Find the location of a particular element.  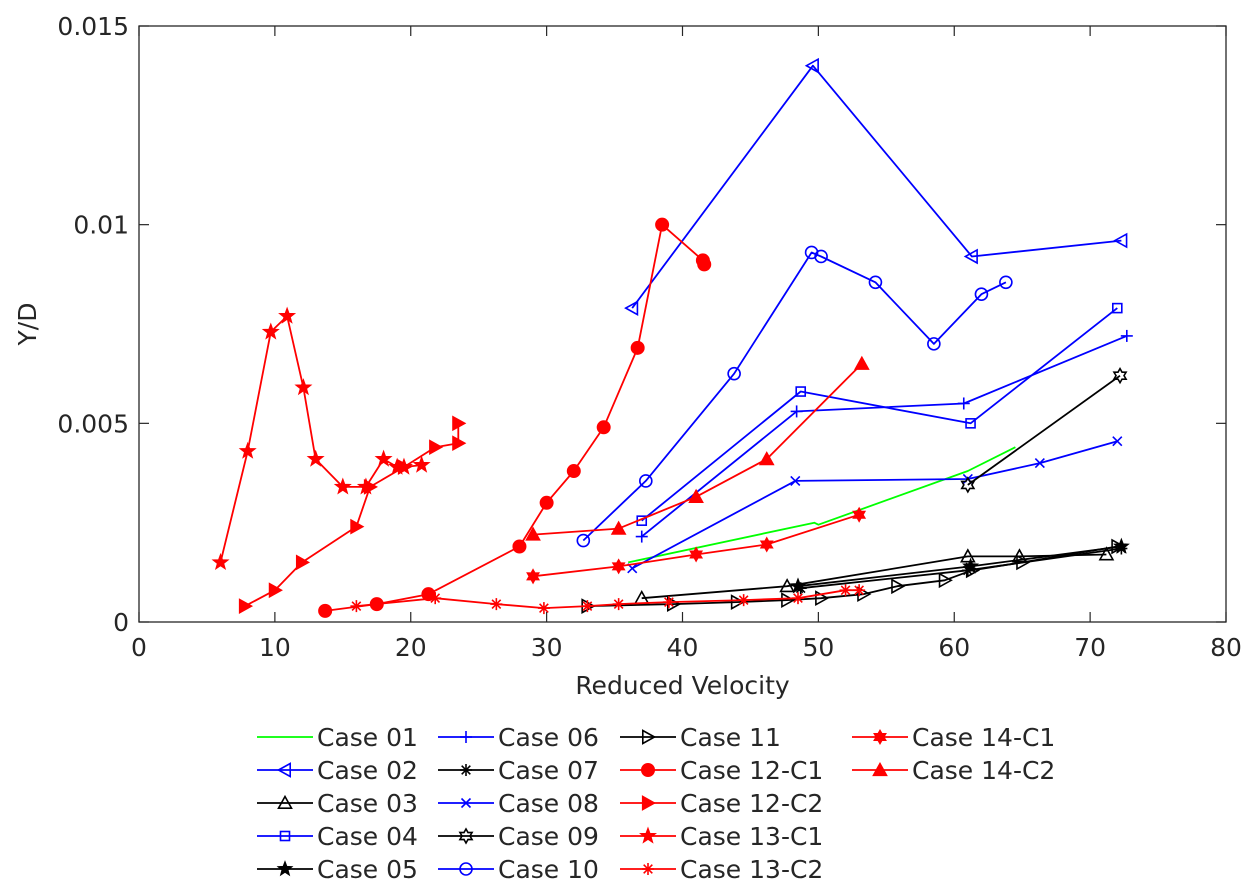

legend-entry-case-04: Case 04 is located at coordinates (337, 836).